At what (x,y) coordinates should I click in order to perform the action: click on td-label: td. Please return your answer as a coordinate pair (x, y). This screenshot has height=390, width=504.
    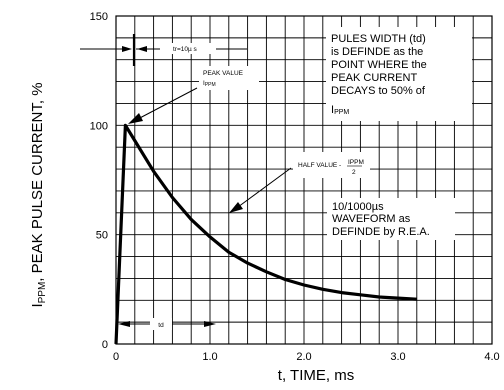
    Looking at the image, I should click on (161, 325).